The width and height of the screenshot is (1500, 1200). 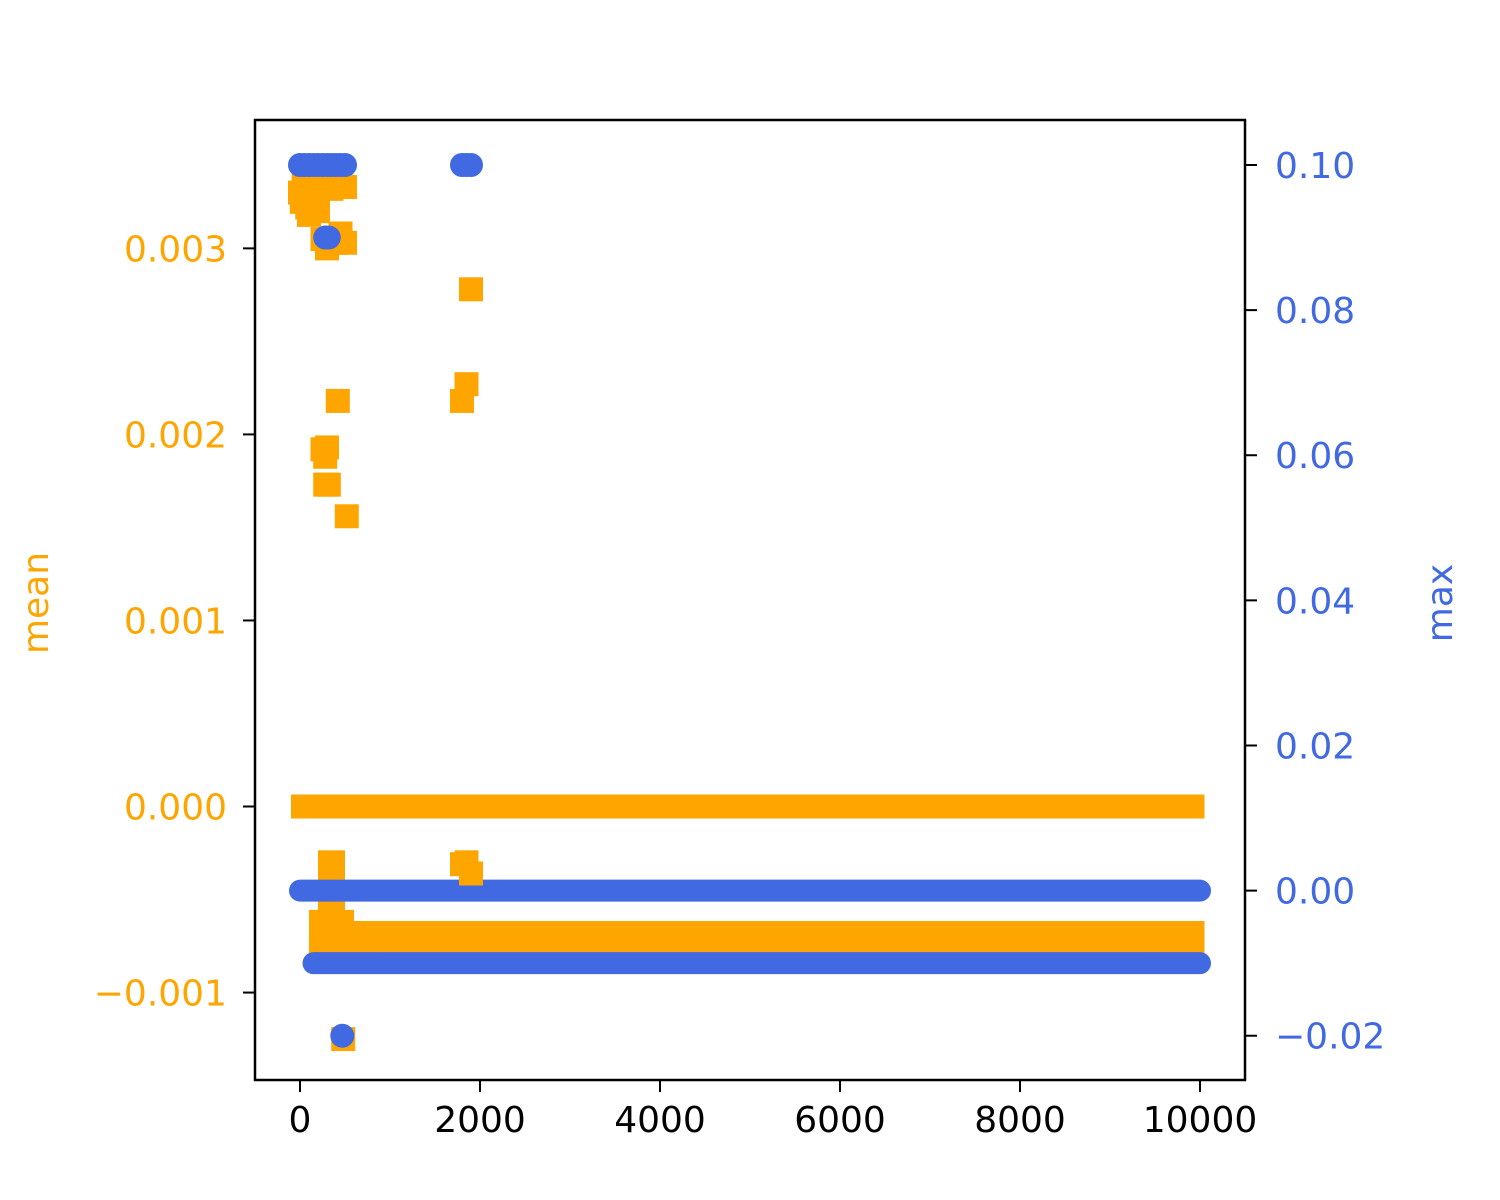 What do you see at coordinates (36, 603) in the screenshot?
I see `left-axis-label: mean` at bounding box center [36, 603].